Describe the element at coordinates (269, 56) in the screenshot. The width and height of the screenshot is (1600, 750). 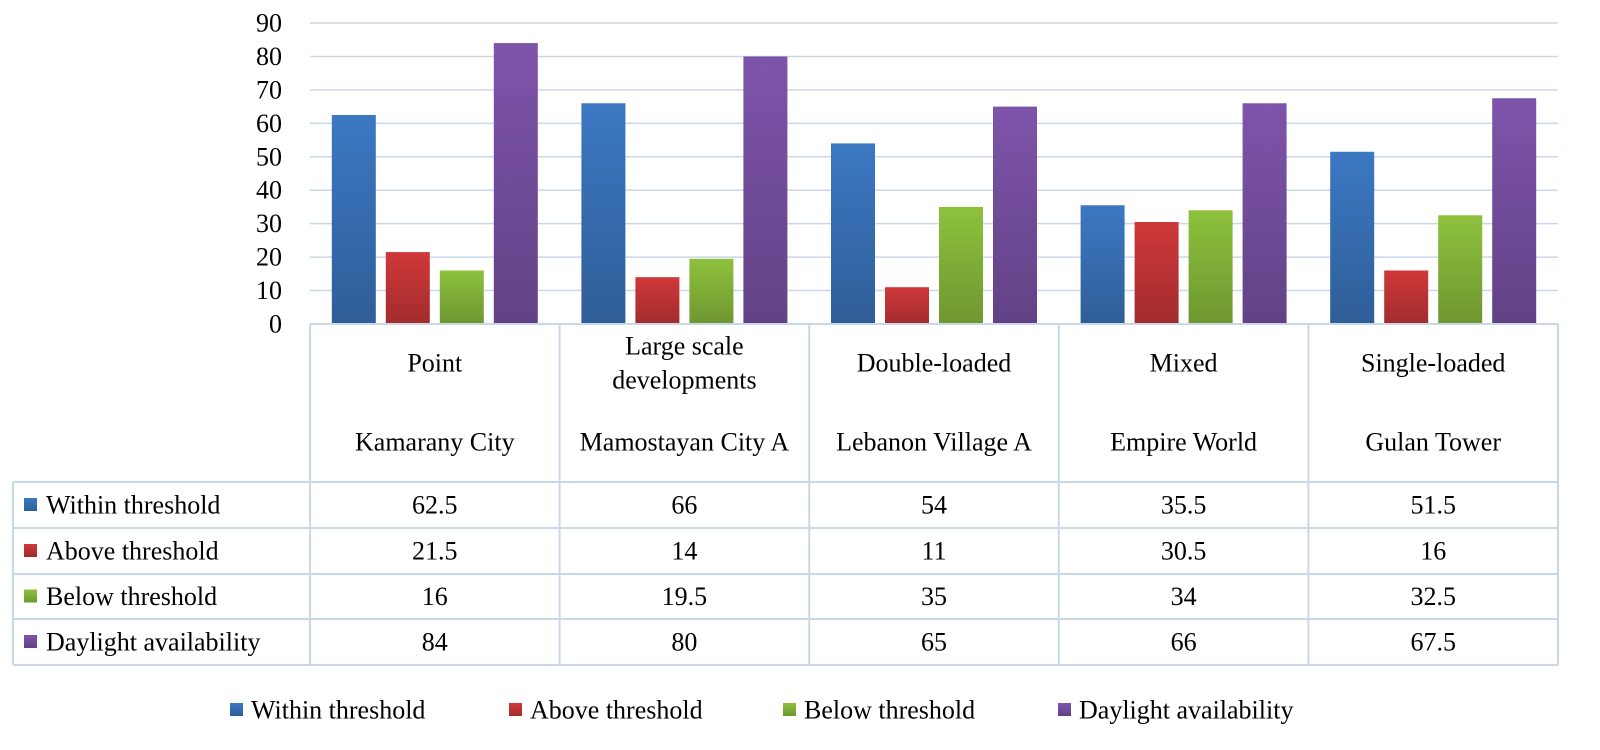
I see `y-tick-label: 80` at that location.